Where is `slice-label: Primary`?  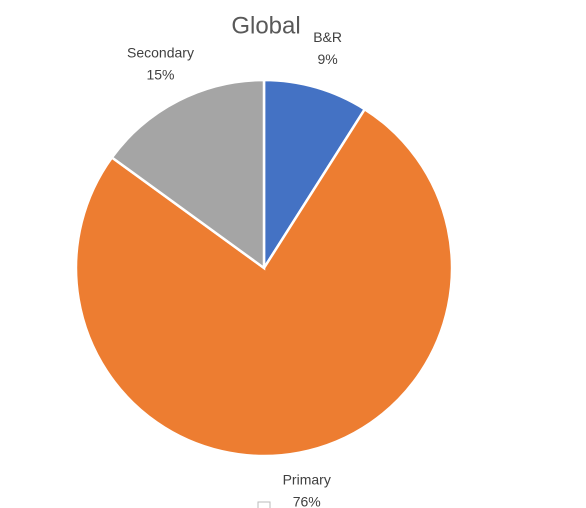
slice-label: Primary is located at coordinates (307, 480).